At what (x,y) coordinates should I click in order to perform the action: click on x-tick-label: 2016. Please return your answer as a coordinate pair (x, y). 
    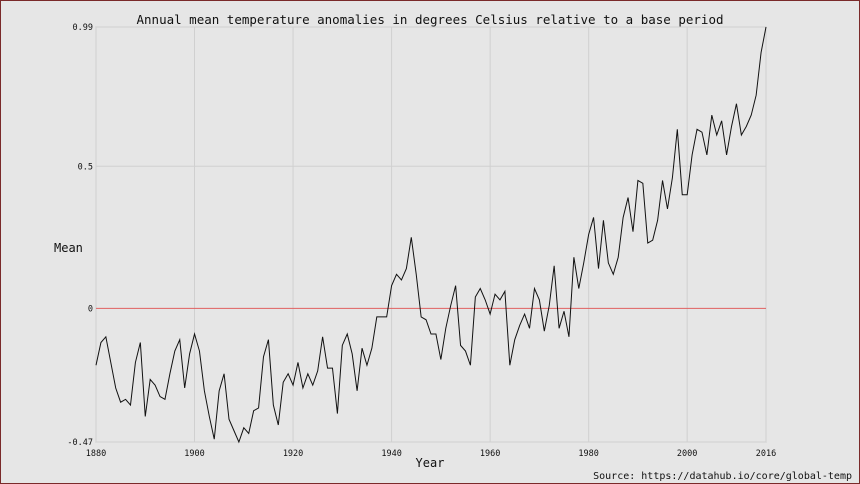
    Looking at the image, I should click on (766, 454).